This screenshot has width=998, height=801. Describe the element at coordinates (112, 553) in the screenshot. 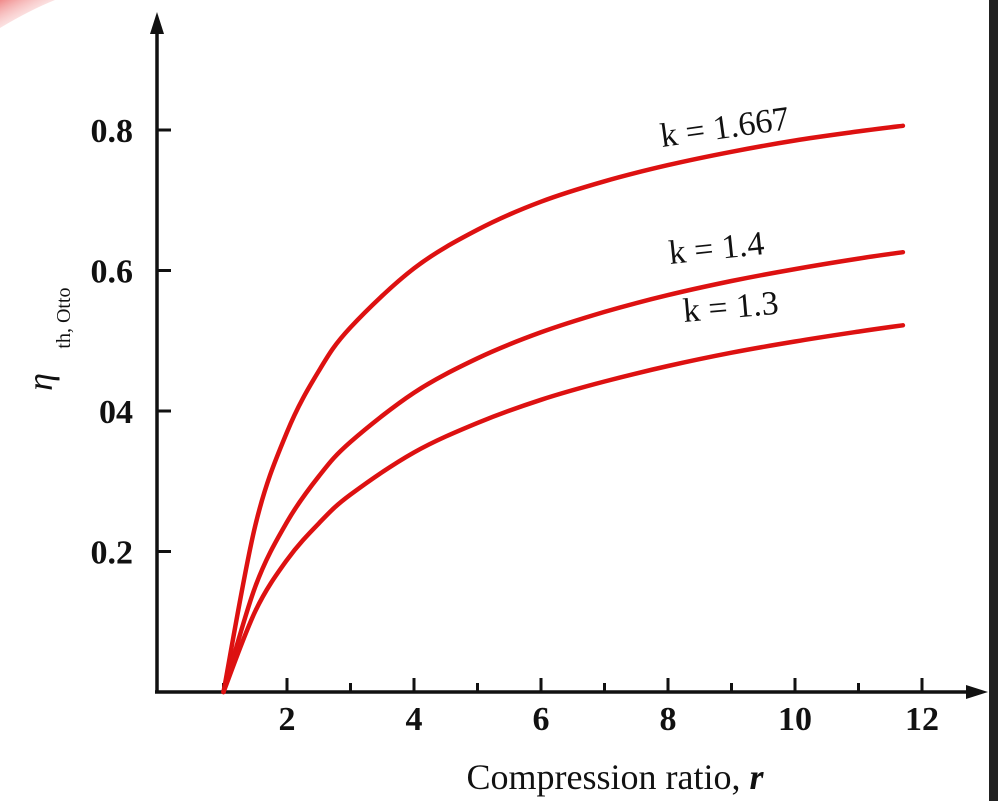

I see `y-tick-label-0.2: 0.2` at that location.